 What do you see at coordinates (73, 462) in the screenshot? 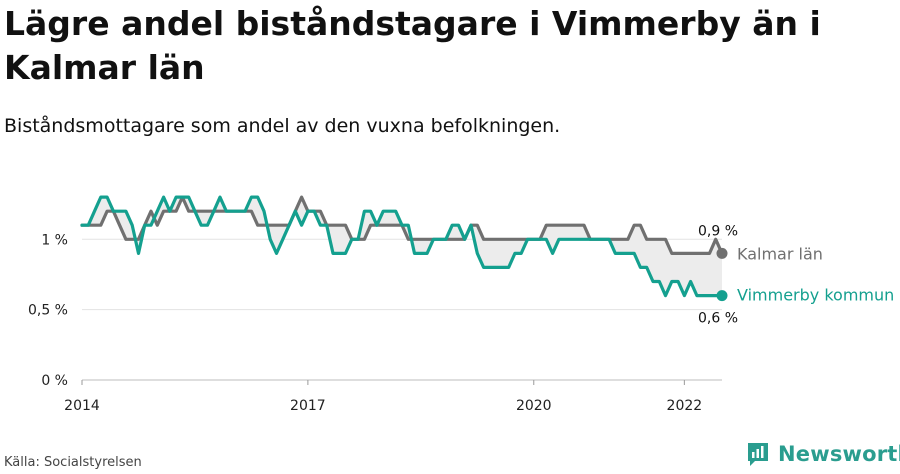
I see `source-note: Källa: Socialstyrelsen` at bounding box center [73, 462].